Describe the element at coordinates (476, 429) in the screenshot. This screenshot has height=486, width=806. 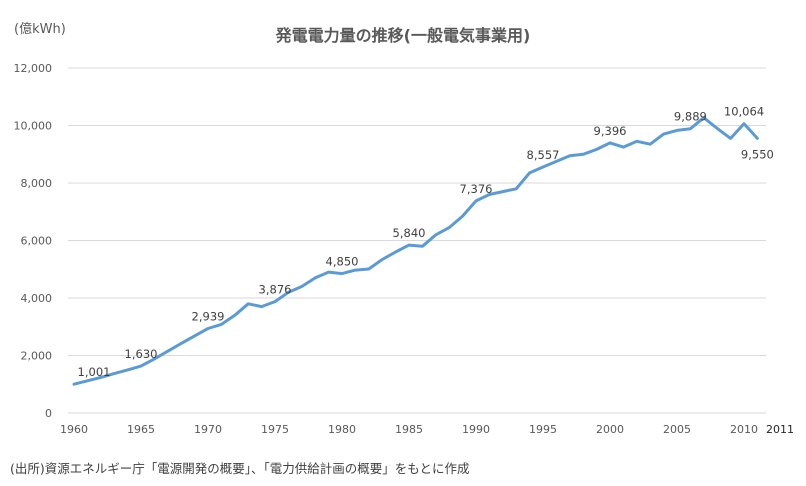
I see `x-tick-label: 1990` at that location.